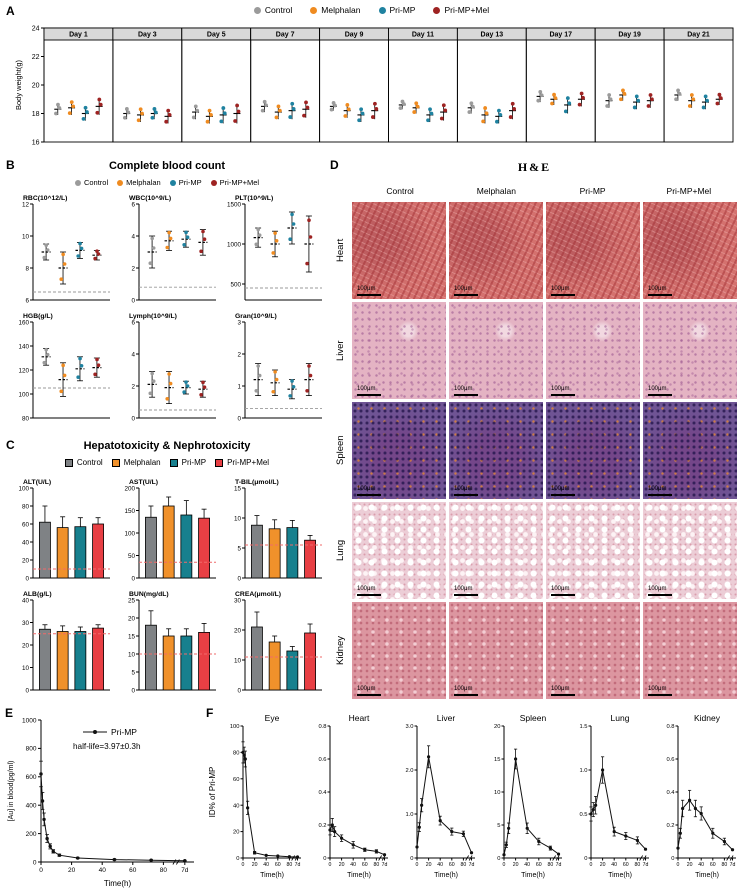  I want to click on legend-item-pri-mp: Pri-MP, so click(397, 10).